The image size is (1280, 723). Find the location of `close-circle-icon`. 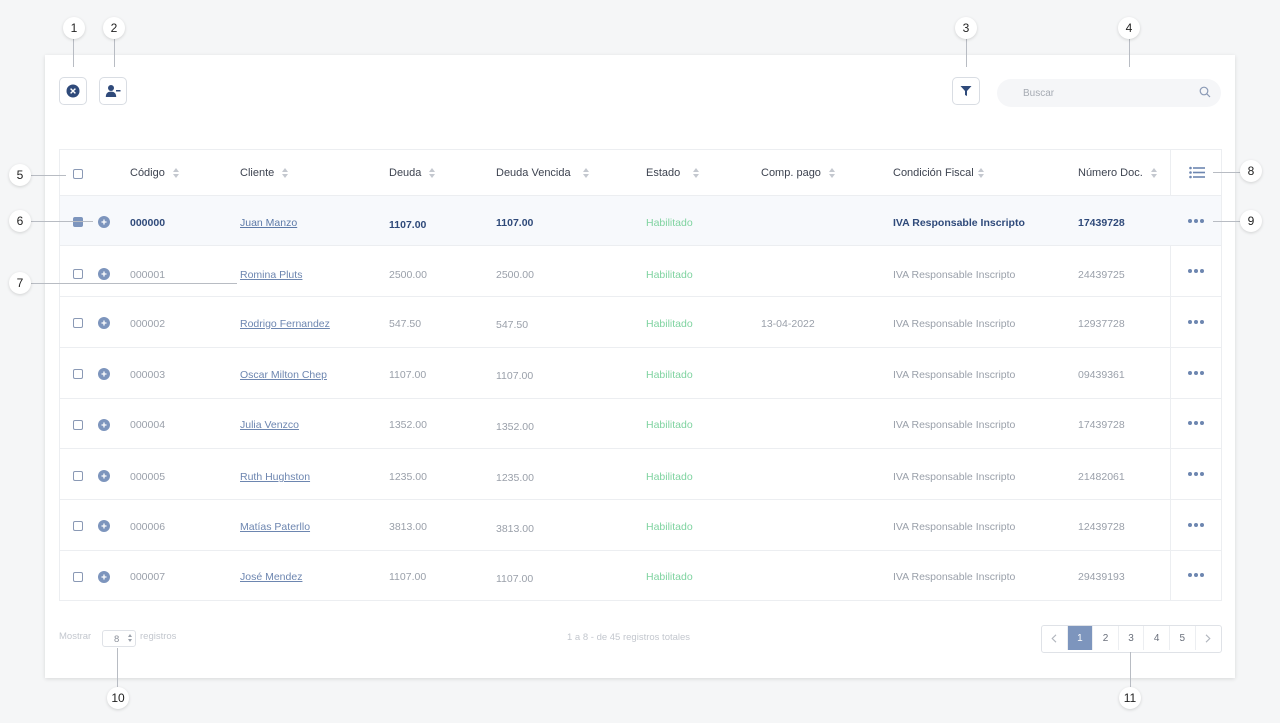

close-circle-icon is located at coordinates (73, 91).